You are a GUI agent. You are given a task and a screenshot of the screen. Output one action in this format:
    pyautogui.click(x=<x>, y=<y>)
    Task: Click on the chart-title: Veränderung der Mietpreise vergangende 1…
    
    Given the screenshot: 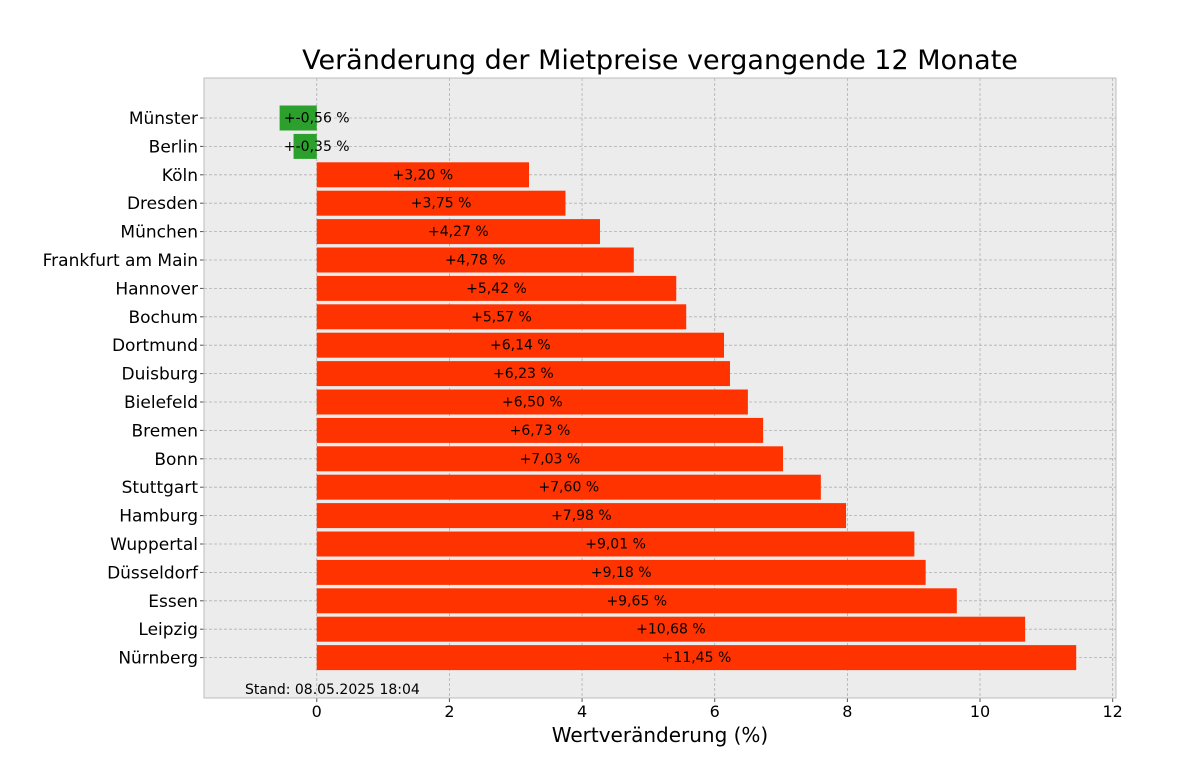 What is the action you would take?
    pyautogui.click(x=660, y=60)
    